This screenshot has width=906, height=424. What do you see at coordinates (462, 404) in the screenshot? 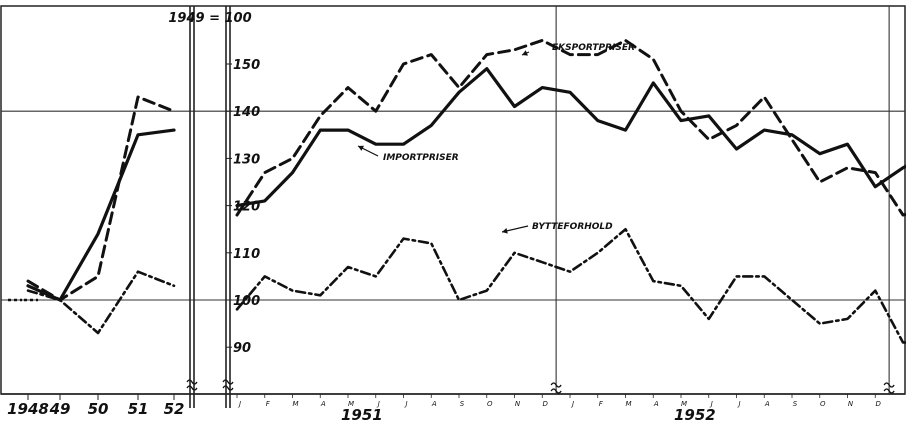
I see `month-label-8: S` at bounding box center [462, 404].